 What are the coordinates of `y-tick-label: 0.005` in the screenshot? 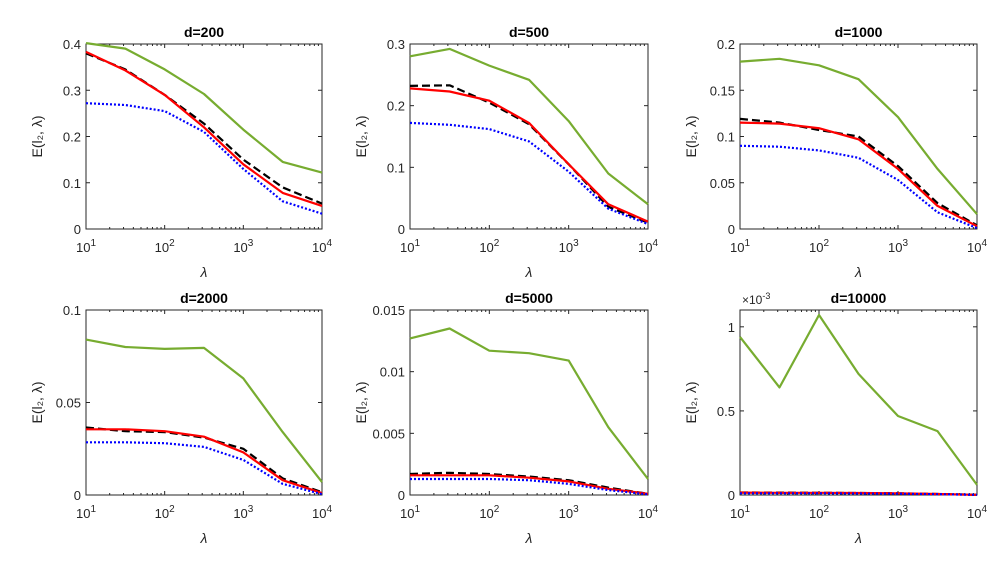 It's located at (388, 433).